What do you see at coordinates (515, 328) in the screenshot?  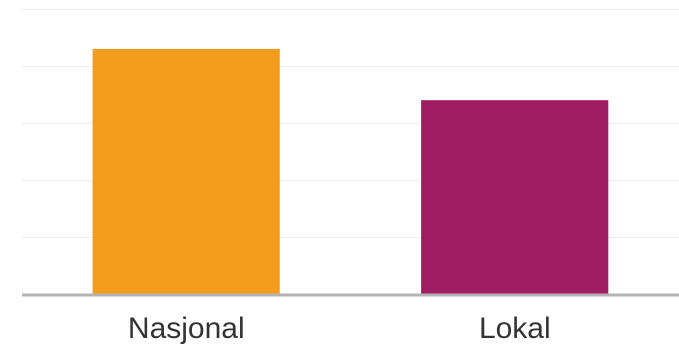 I see `x-tick-label-lokal: Lokal` at bounding box center [515, 328].